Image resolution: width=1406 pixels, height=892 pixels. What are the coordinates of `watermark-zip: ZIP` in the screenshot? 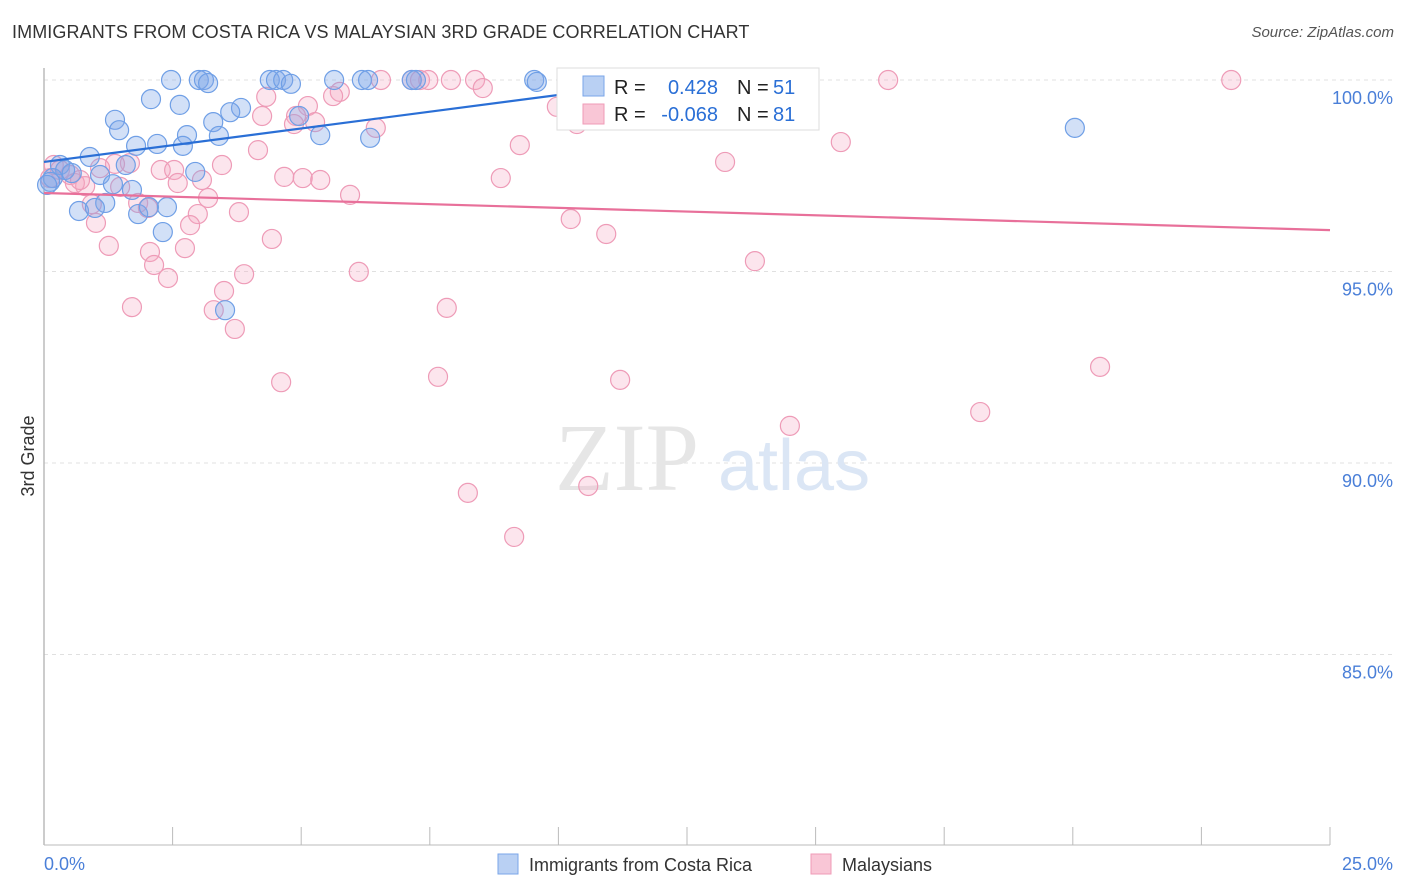 It's located at (627, 457).